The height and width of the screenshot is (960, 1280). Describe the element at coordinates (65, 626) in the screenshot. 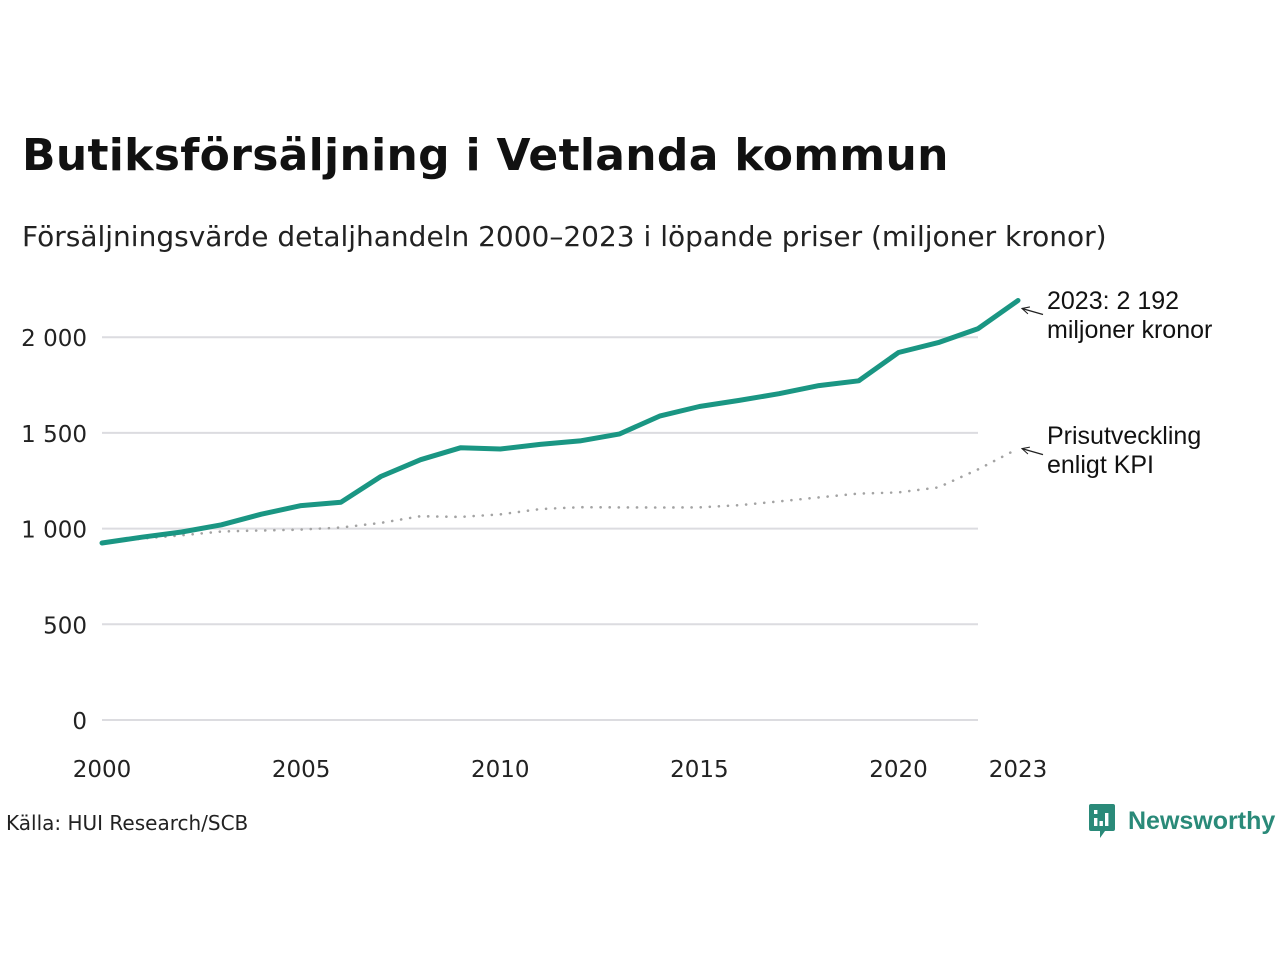

I see `y-tick-label: 500` at that location.